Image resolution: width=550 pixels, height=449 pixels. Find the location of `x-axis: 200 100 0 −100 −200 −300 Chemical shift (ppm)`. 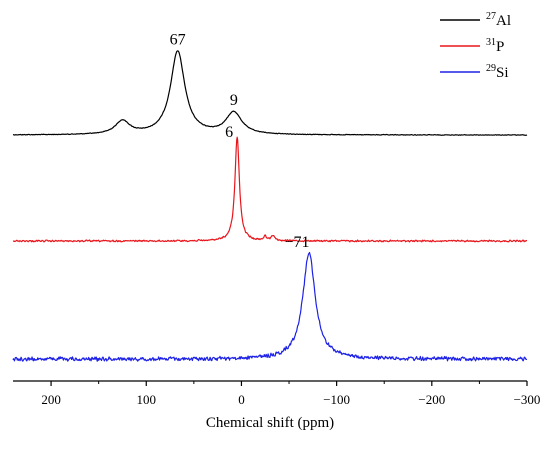

x-axis: 200 100 0 −100 −200 −300 Chemical shift (ppm) is located at coordinates (276, 405).